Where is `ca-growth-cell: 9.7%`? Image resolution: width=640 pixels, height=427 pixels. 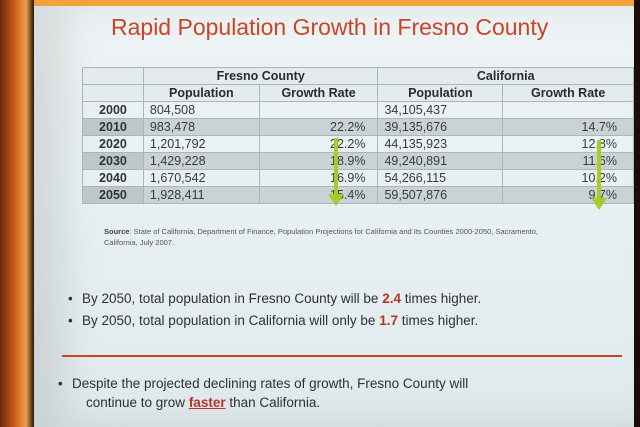 ca-growth-cell: 9.7% is located at coordinates (568, 195).